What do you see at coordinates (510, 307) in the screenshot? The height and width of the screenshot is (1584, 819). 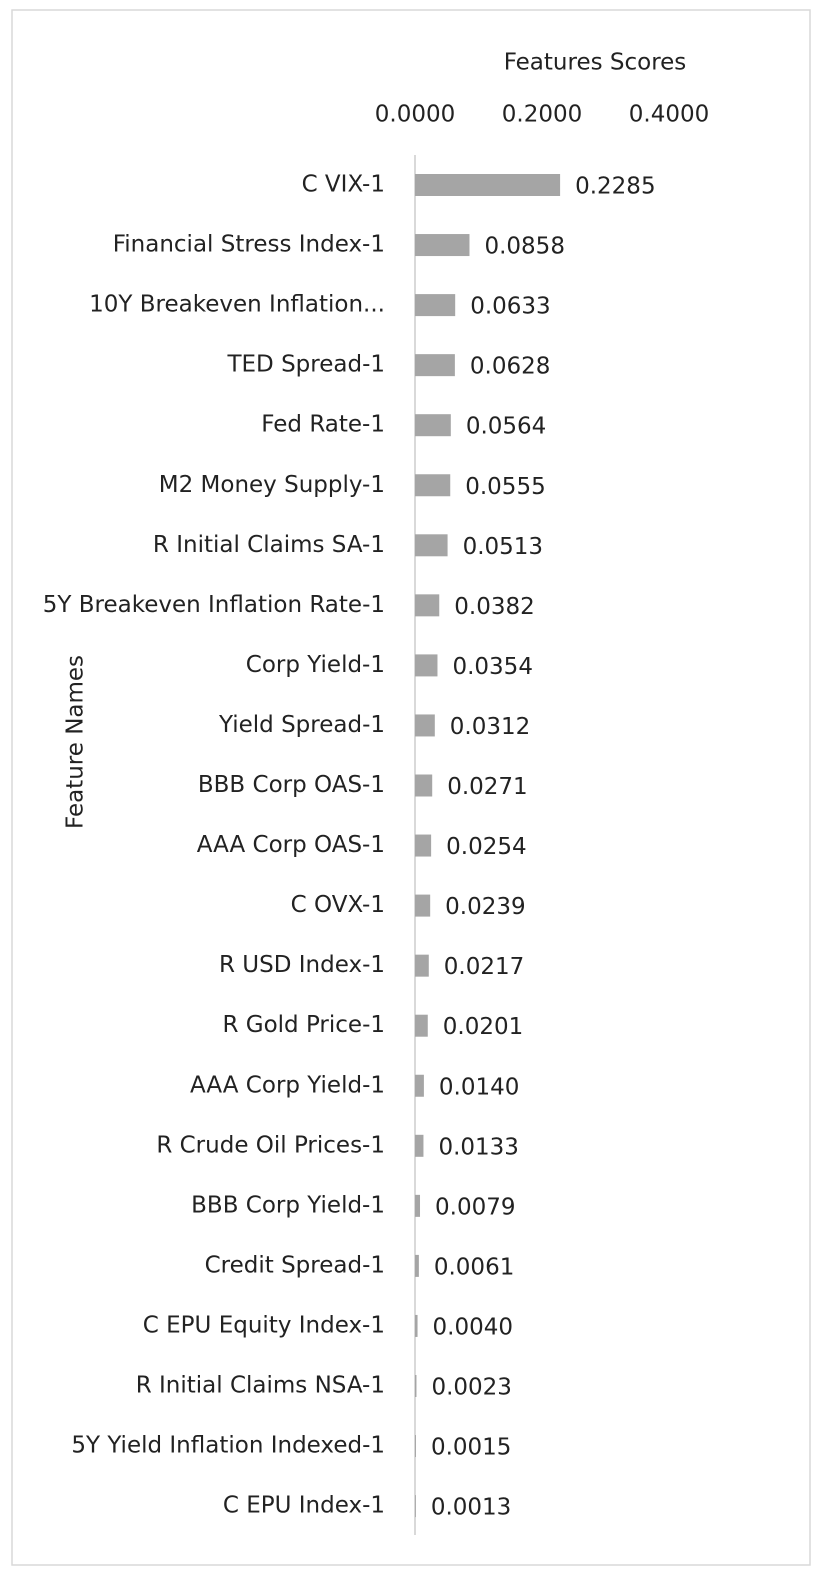 I see `value-label: 0.0633` at bounding box center [510, 307].